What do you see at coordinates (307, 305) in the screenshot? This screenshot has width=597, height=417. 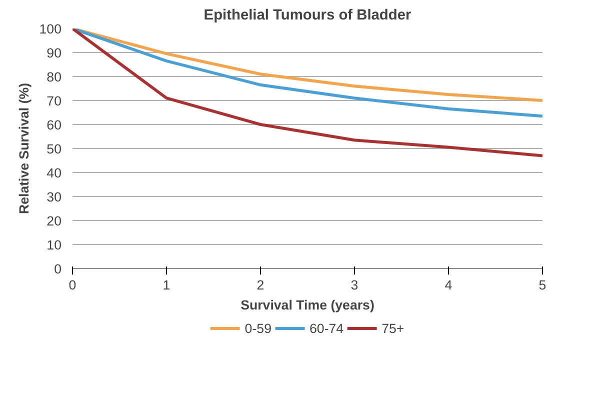 I see `x-axis-title: Survival Time (years)` at bounding box center [307, 305].